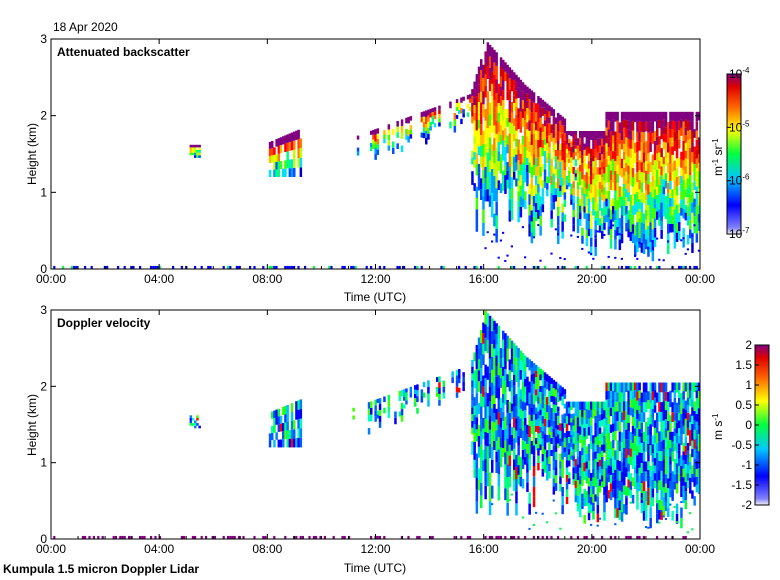 The width and height of the screenshot is (780, 580). I want to click on backscatter-colorbar-ticks: 10⁻⁴ 10⁻⁵ 10⁻⁶ 10⁻⁷, so click(738, 153).